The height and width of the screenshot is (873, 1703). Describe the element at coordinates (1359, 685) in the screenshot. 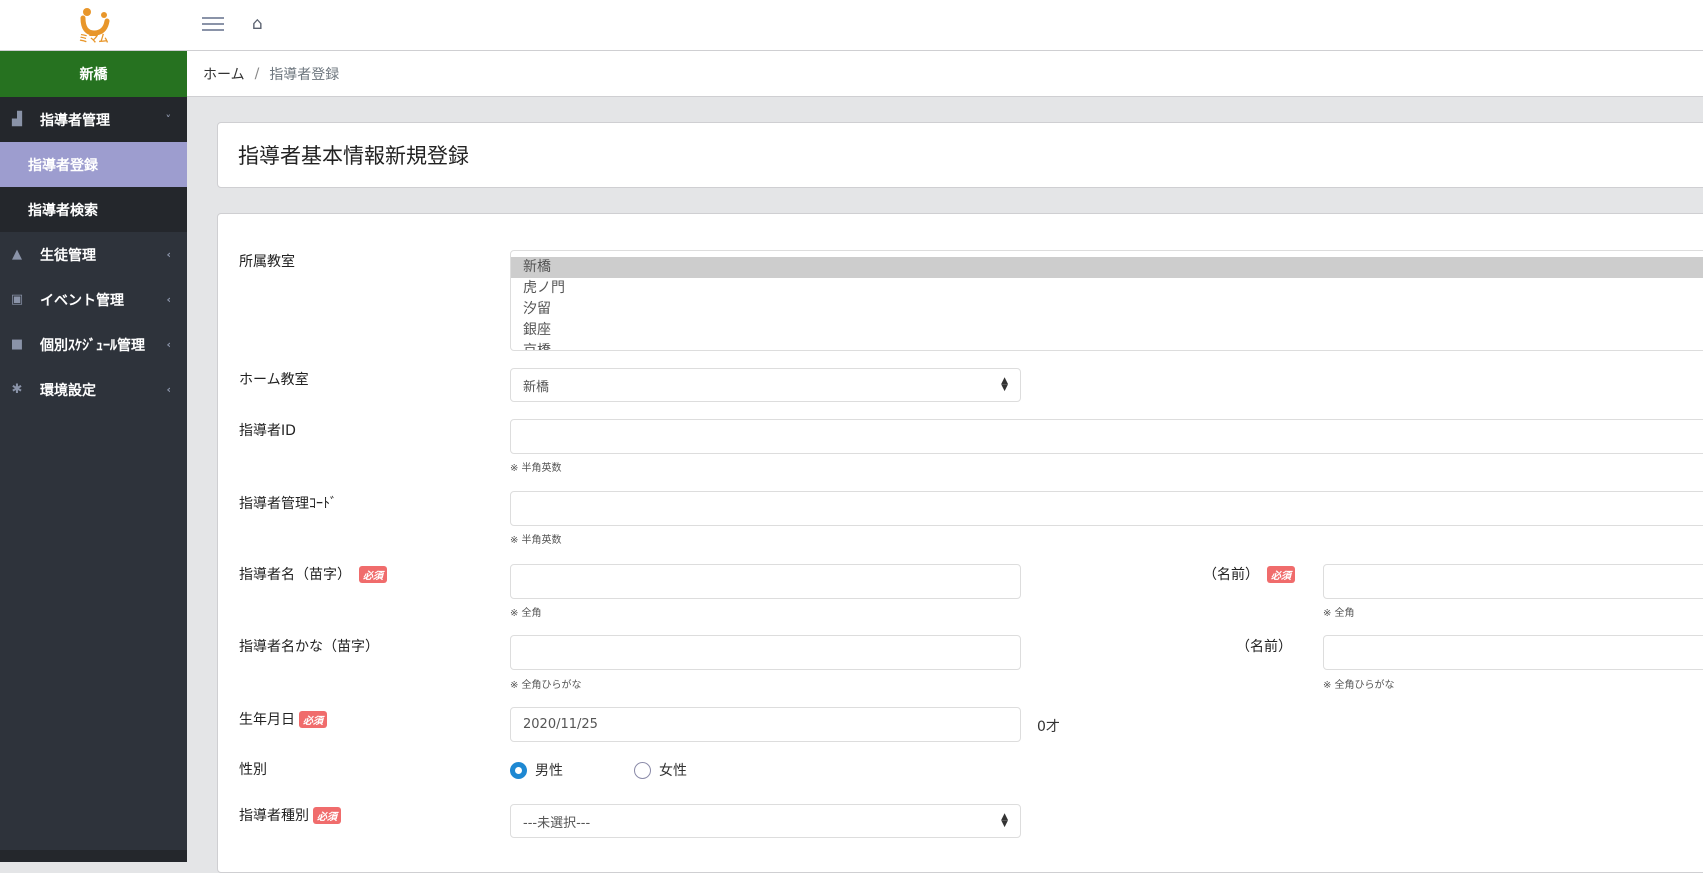

I see `first-name-kana-hint: ※ 全角ひらがな` at that location.